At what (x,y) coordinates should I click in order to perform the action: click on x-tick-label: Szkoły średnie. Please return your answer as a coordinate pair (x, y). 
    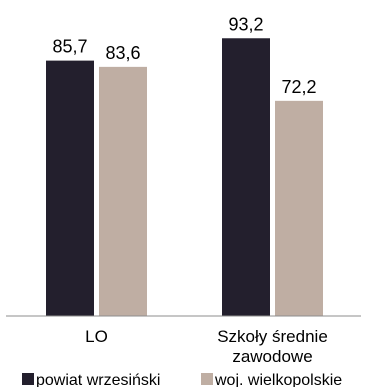
    Looking at the image, I should click on (272, 336).